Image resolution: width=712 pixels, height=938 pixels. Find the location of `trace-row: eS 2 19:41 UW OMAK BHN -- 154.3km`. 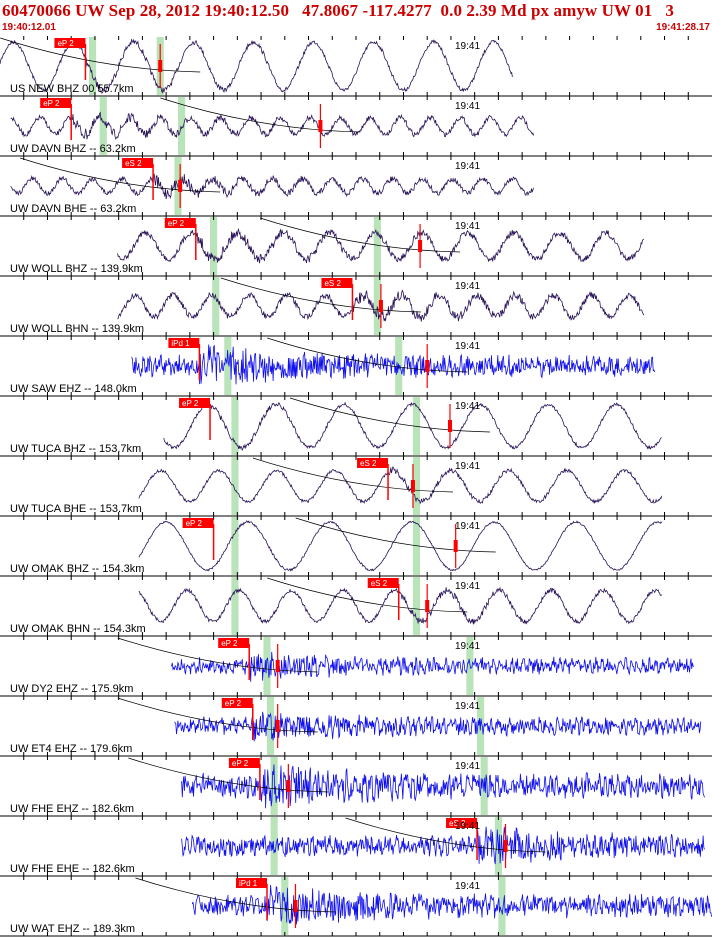

trace-row: eS 2 19:41 UW OMAK BHN -- 154.3km is located at coordinates (356, 606).